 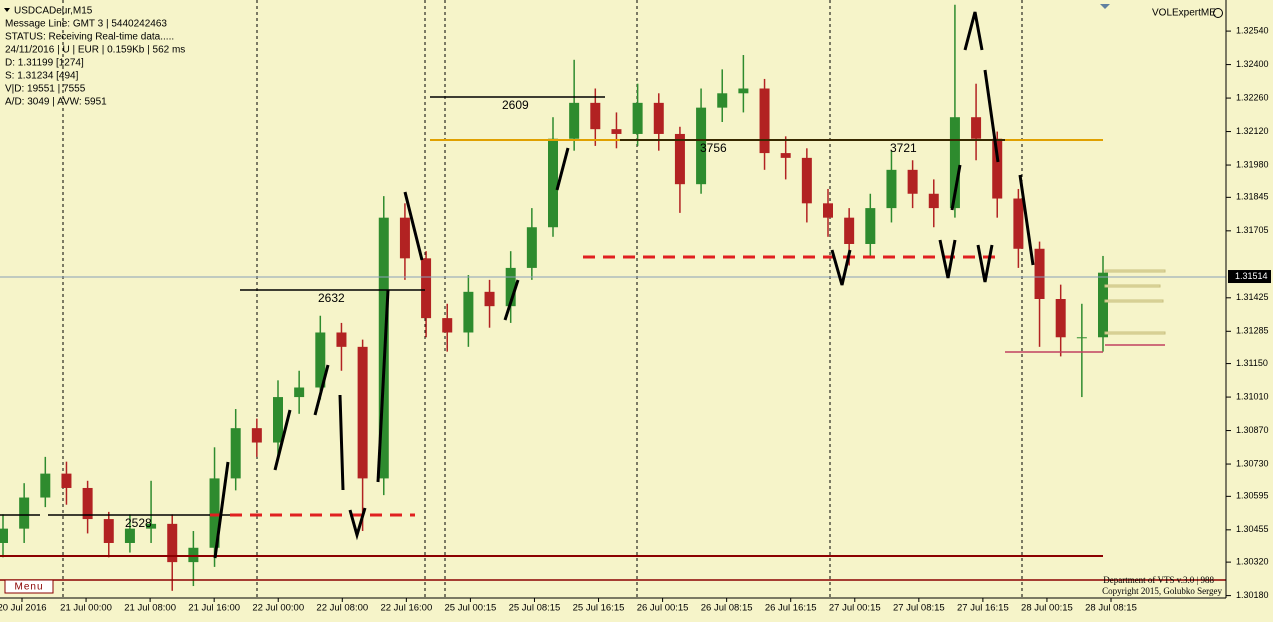 What do you see at coordinates (342, 608) in the screenshot?
I see `x-tick-label: 22 Jul 08:00` at bounding box center [342, 608].